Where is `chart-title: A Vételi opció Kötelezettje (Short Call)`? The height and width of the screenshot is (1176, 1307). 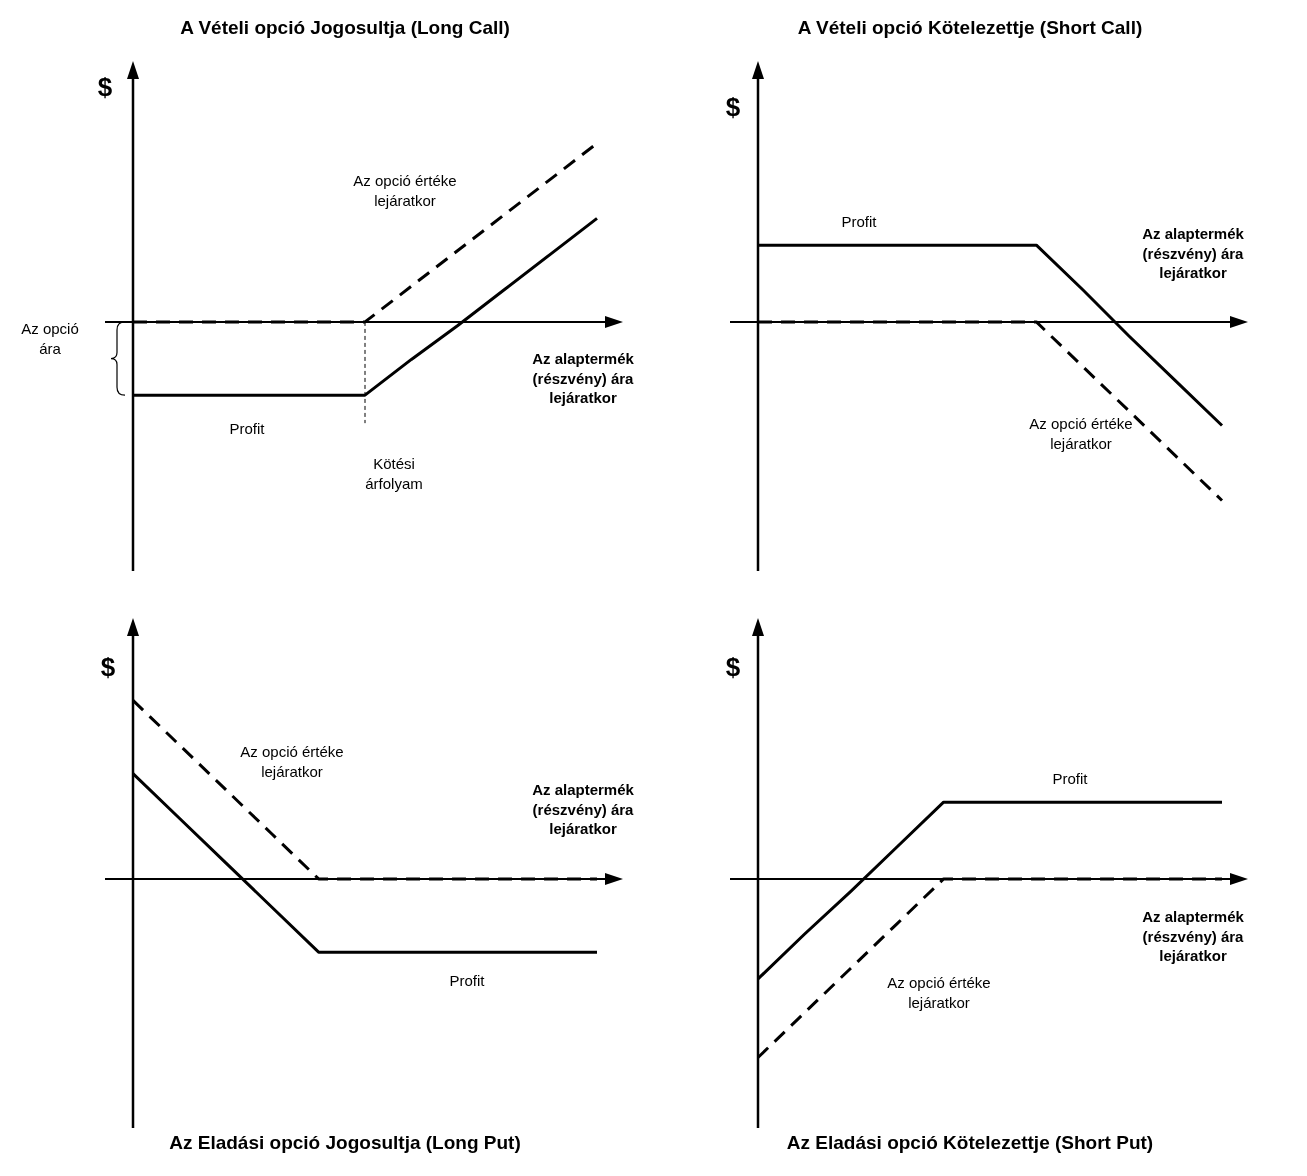
chart-title: A Vételi opció Kötelezettje (Short Call) is located at coordinates (970, 27).